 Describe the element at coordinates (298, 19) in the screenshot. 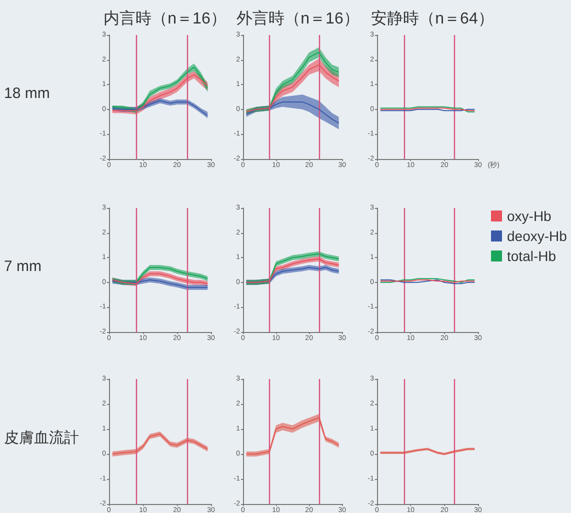

I see `chart-title: 外言時（n＝16）` at that location.